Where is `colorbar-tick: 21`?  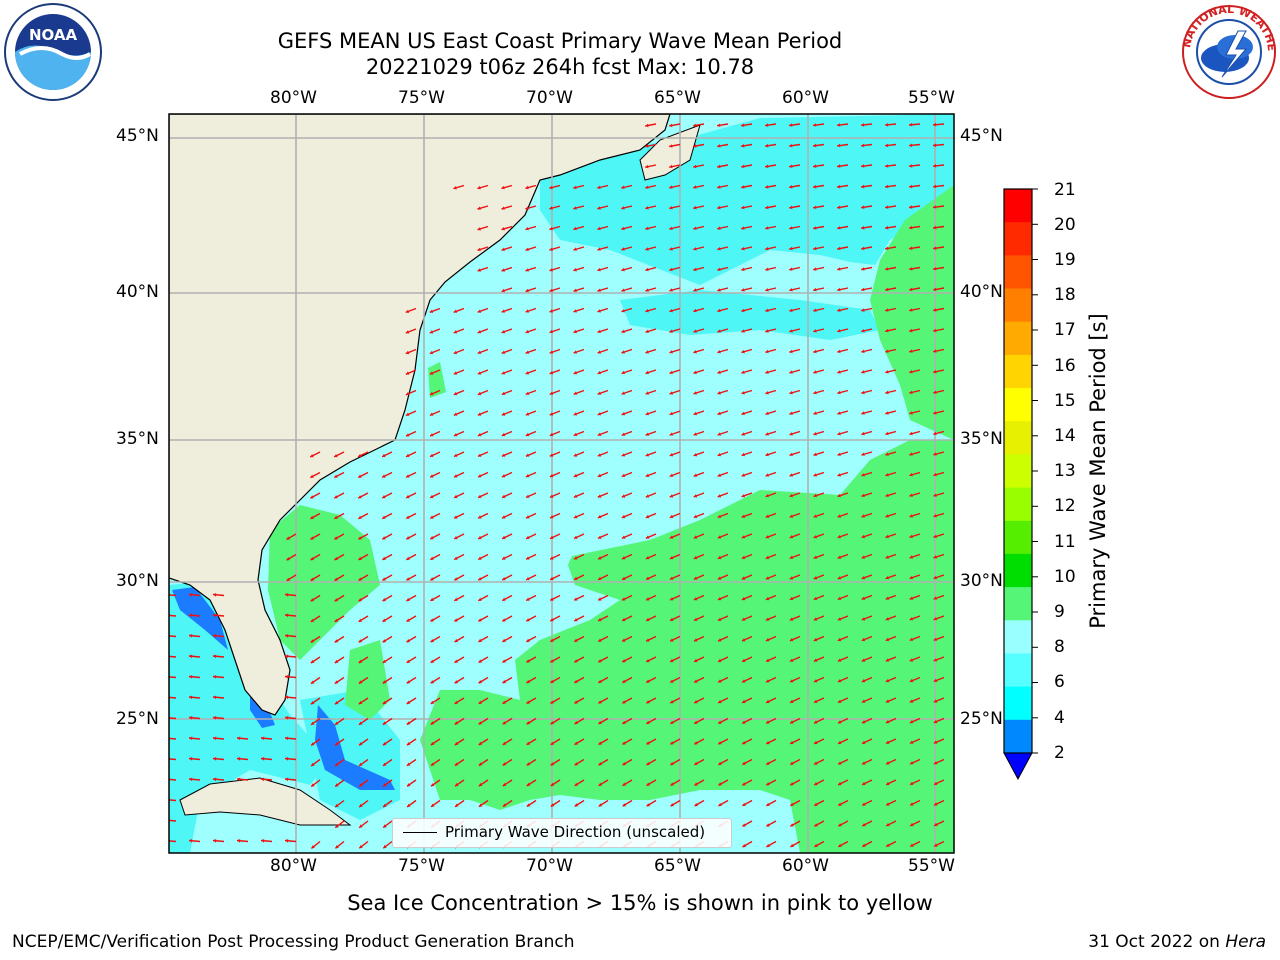 colorbar-tick: 21 is located at coordinates (1065, 190).